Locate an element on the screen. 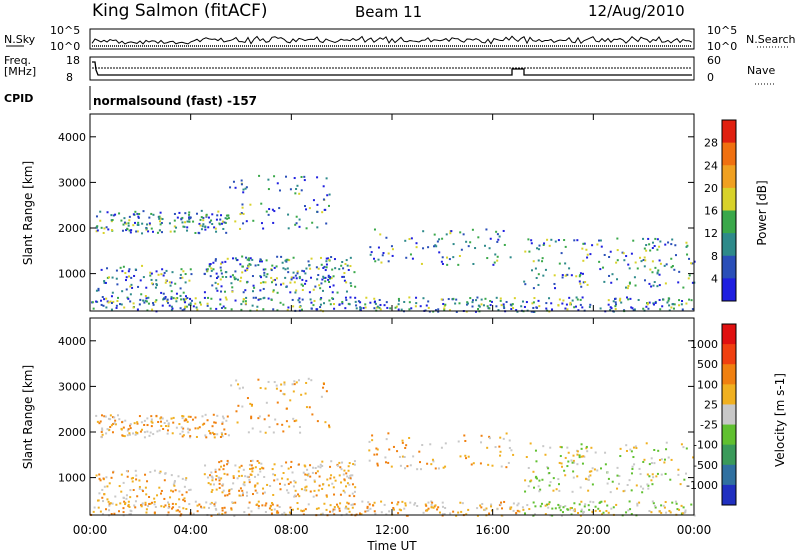 Image resolution: width=800 pixels, height=554 pixels. beam-title: Beam 11 is located at coordinates (388, 12).